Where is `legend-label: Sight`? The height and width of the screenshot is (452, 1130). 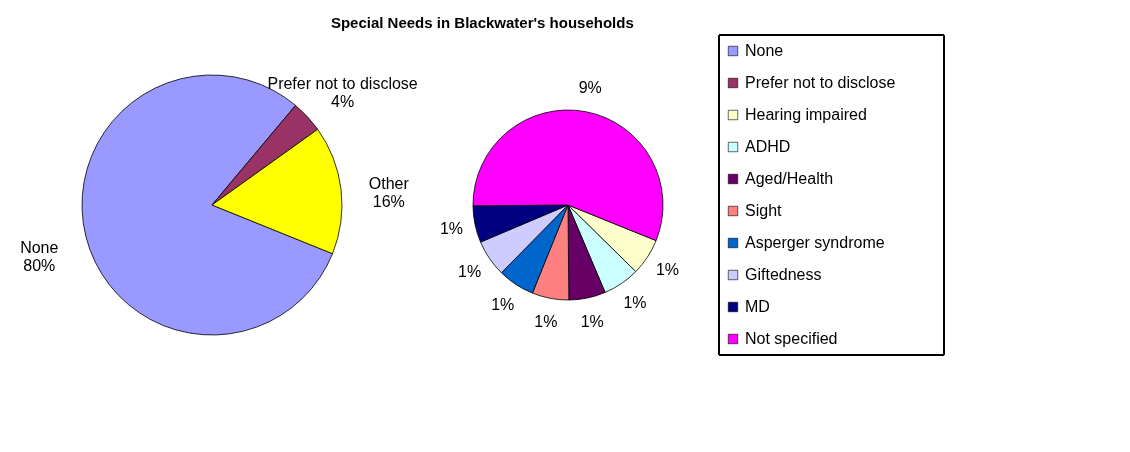 legend-label: Sight is located at coordinates (764, 210).